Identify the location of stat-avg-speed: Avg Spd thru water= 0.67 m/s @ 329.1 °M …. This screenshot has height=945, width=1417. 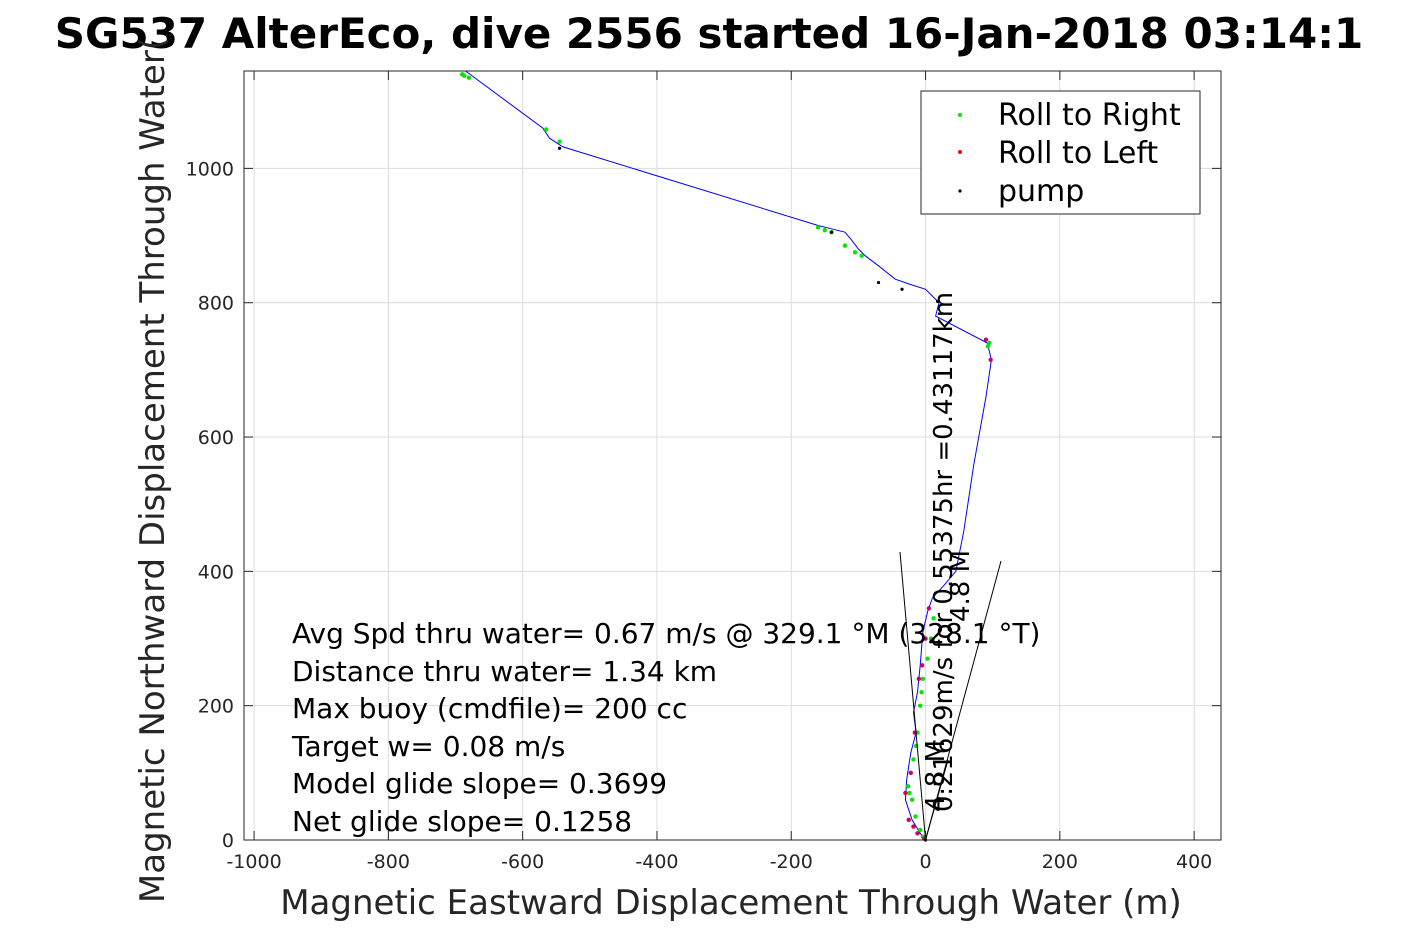
(666, 633).